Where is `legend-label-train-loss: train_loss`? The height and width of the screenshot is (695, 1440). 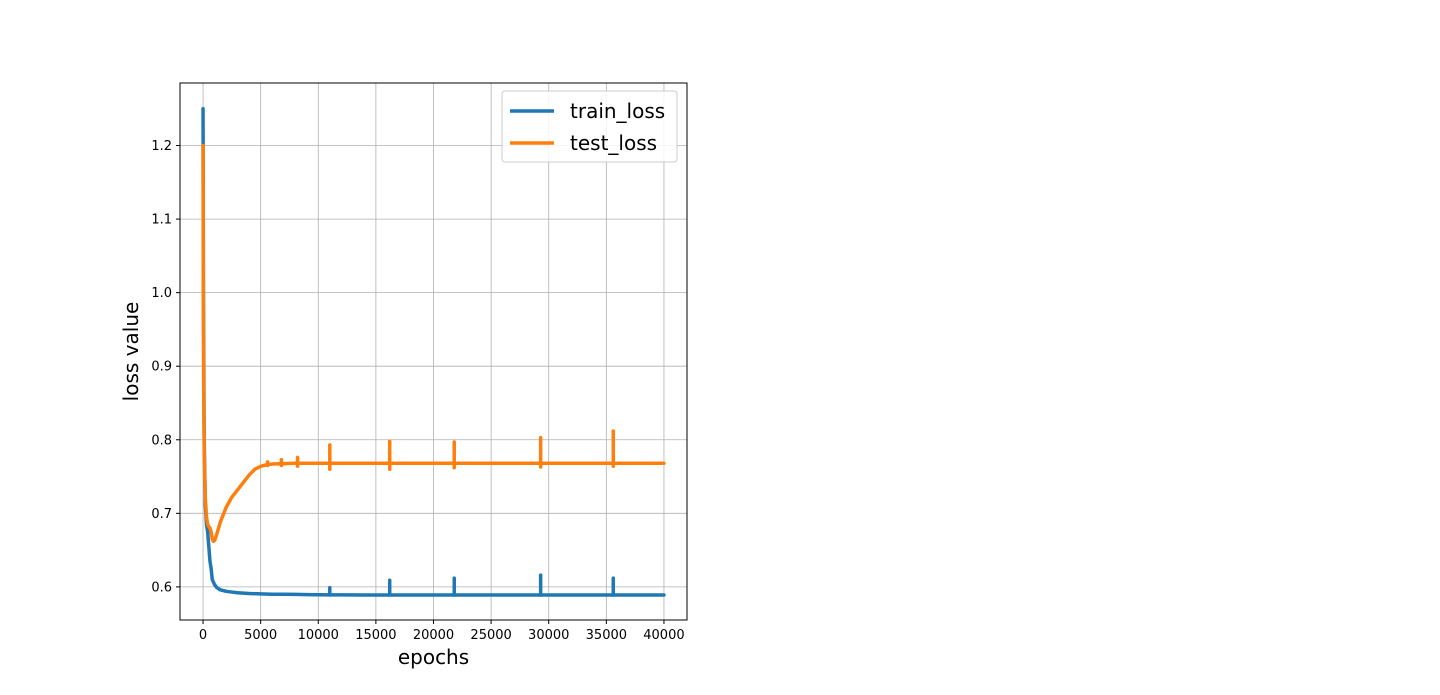
legend-label-train-loss: train_loss is located at coordinates (617, 111).